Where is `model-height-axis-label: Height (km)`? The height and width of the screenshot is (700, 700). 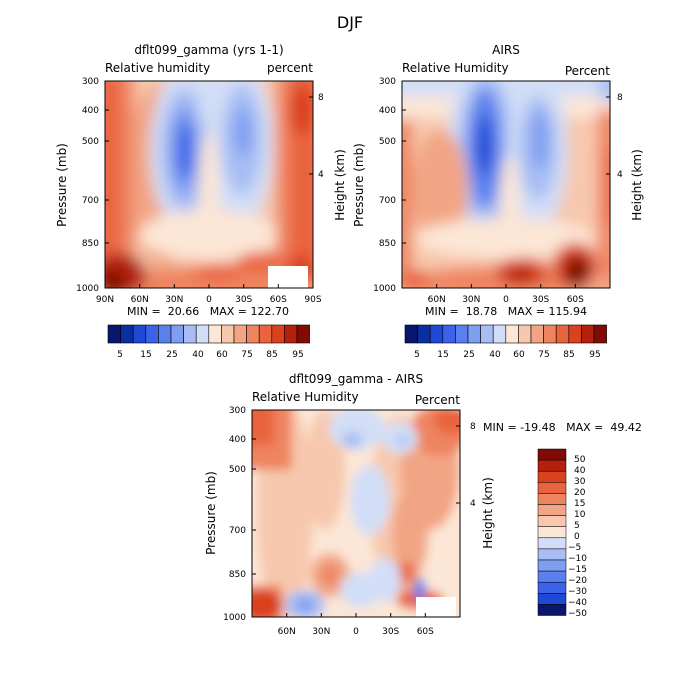 model-height-axis-label: Height (km) is located at coordinates (340, 184).